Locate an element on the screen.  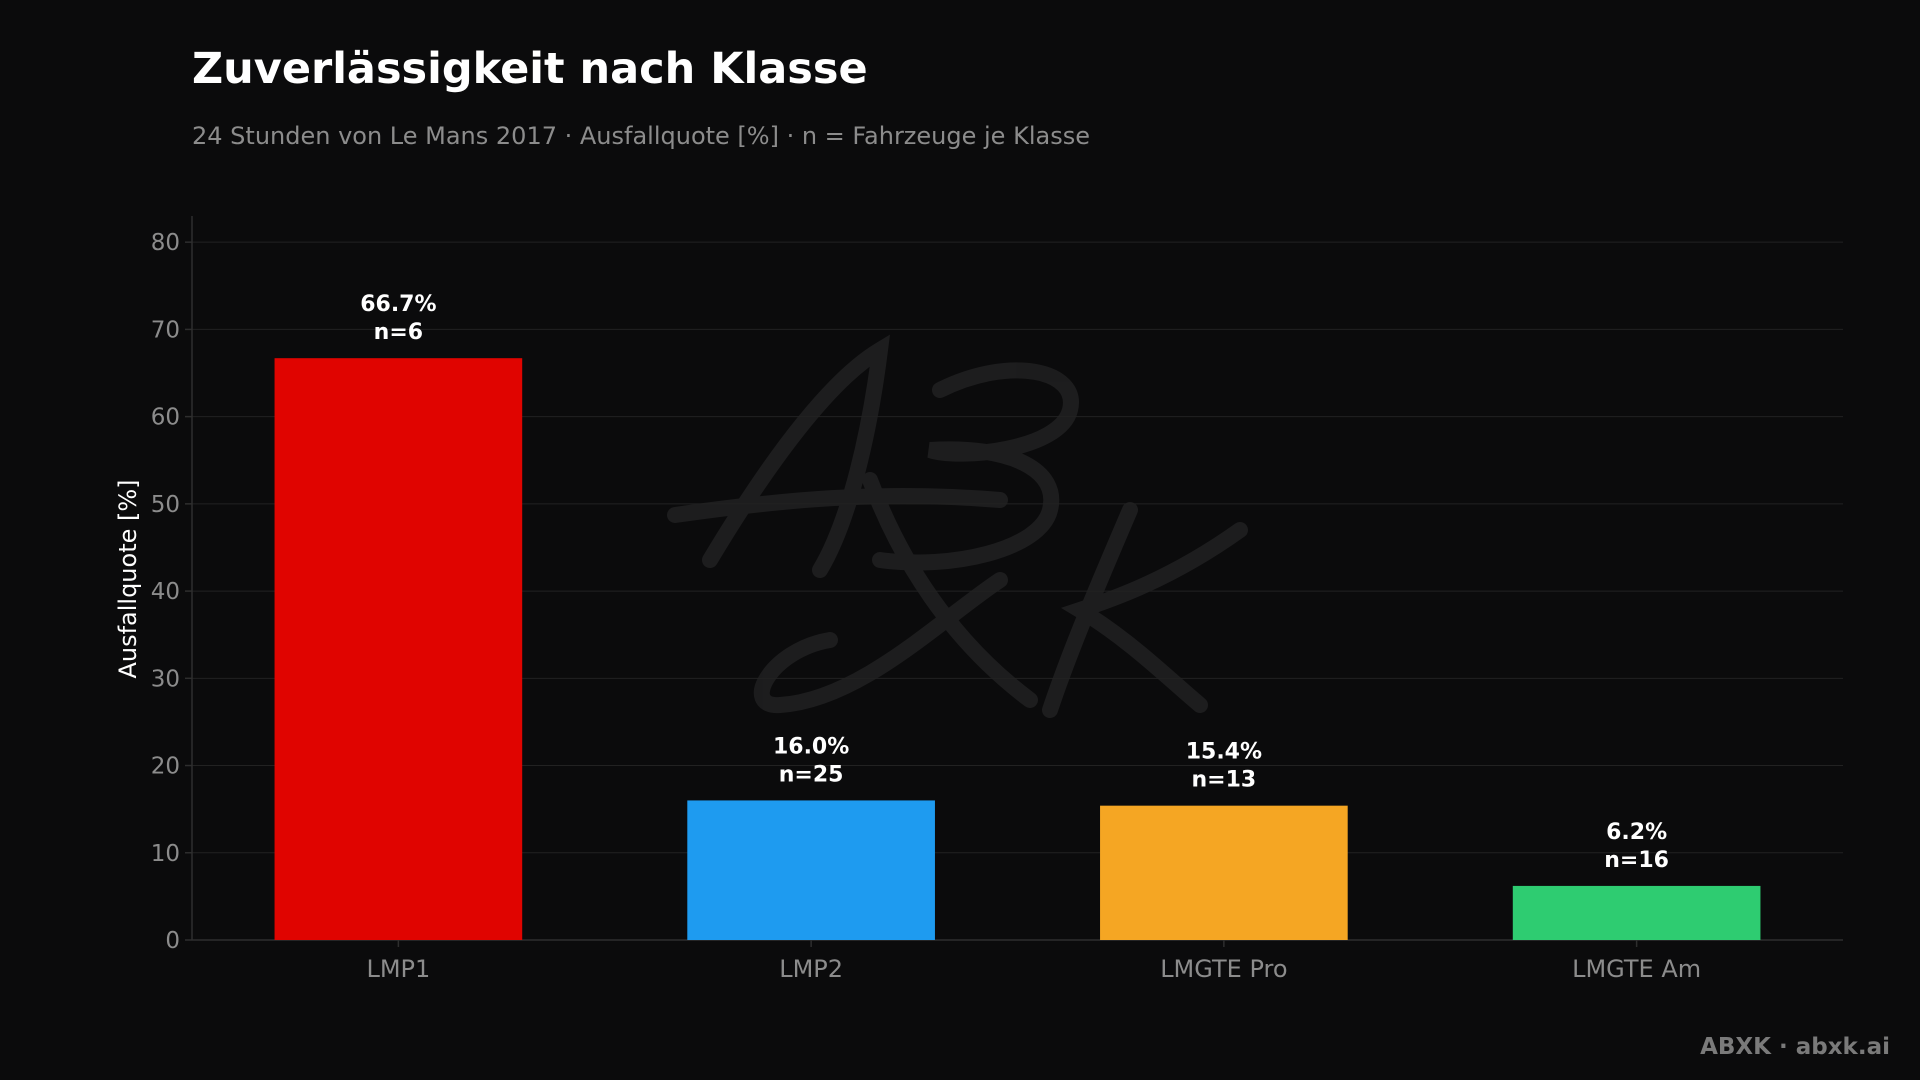
y-tick-label: 60 is located at coordinates (165, 418).